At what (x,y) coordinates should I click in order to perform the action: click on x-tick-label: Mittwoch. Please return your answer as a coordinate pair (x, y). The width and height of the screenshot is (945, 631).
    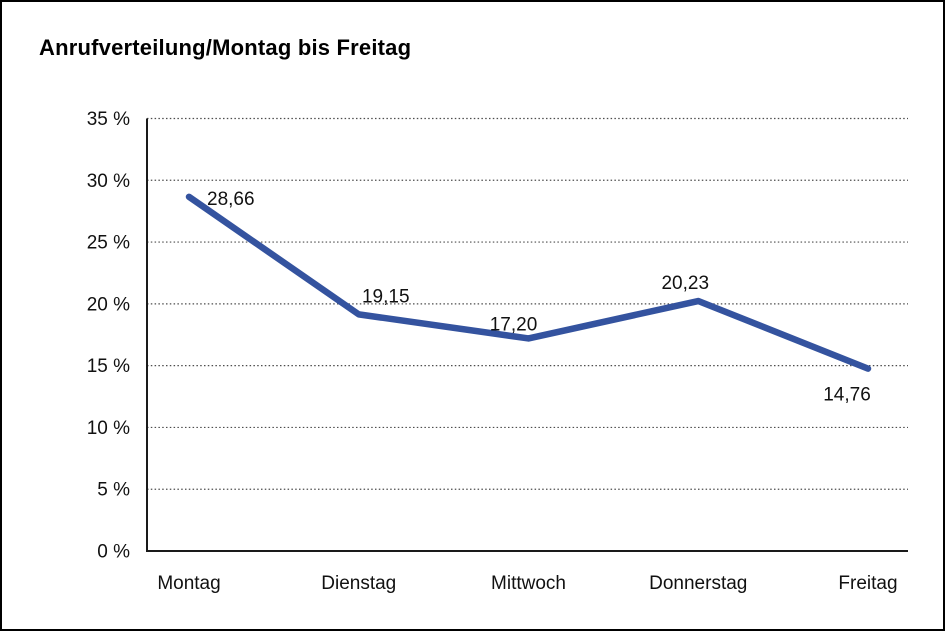
    Looking at the image, I should click on (528, 583).